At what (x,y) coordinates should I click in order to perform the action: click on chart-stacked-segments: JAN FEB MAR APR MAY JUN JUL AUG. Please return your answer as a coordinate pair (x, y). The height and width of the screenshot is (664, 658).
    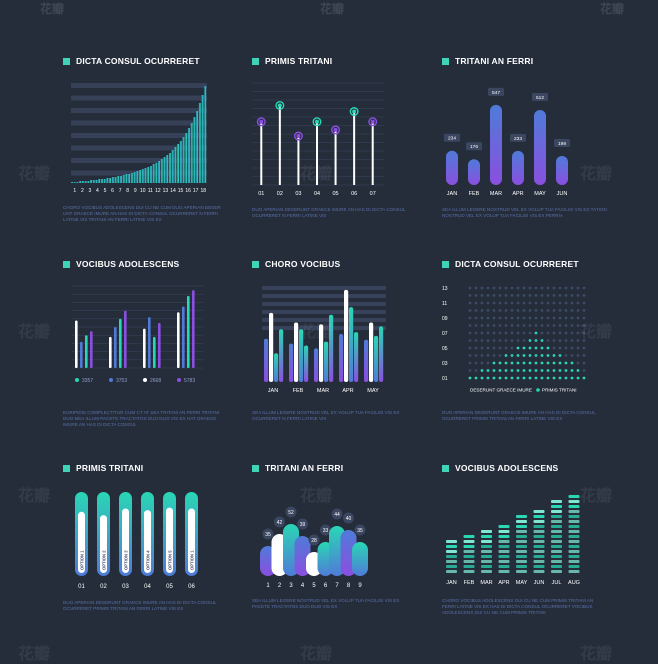
    Looking at the image, I should click on (513, 540).